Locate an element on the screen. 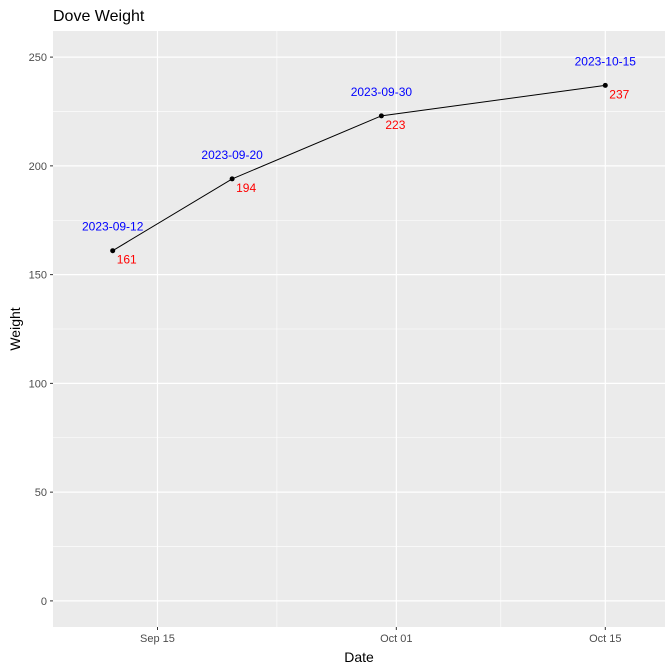 Image resolution: width=672 pixels, height=672 pixels. x-tick-label: Oct 15 is located at coordinates (605, 639).